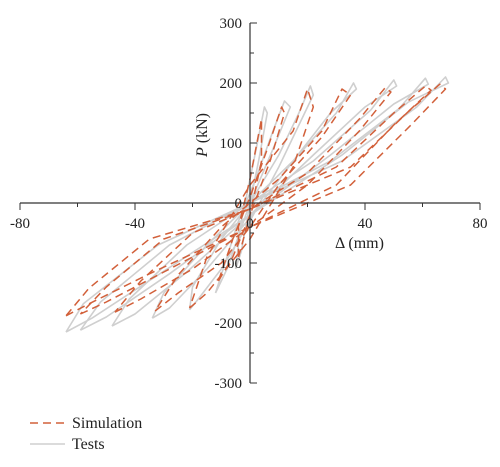 This screenshot has height=467, width=500. Describe the element at coordinates (229, 264) in the screenshot. I see `y-tick-label: -100` at that location.